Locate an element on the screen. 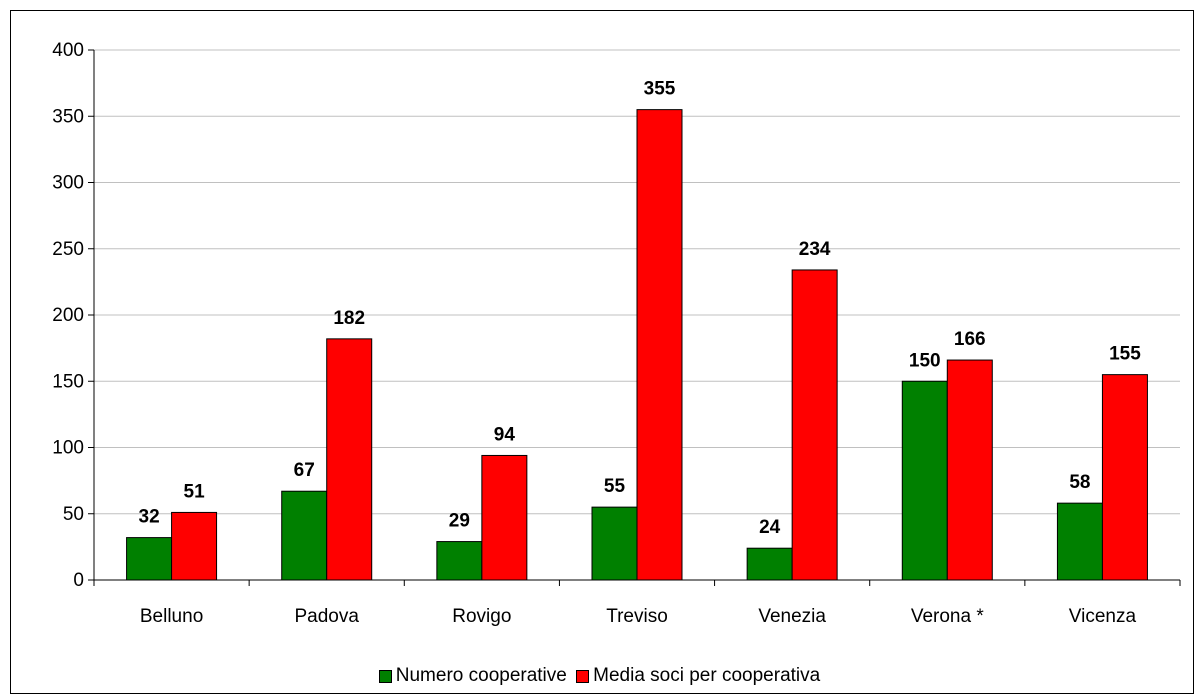  x-tick-label: Padova is located at coordinates (326, 616).